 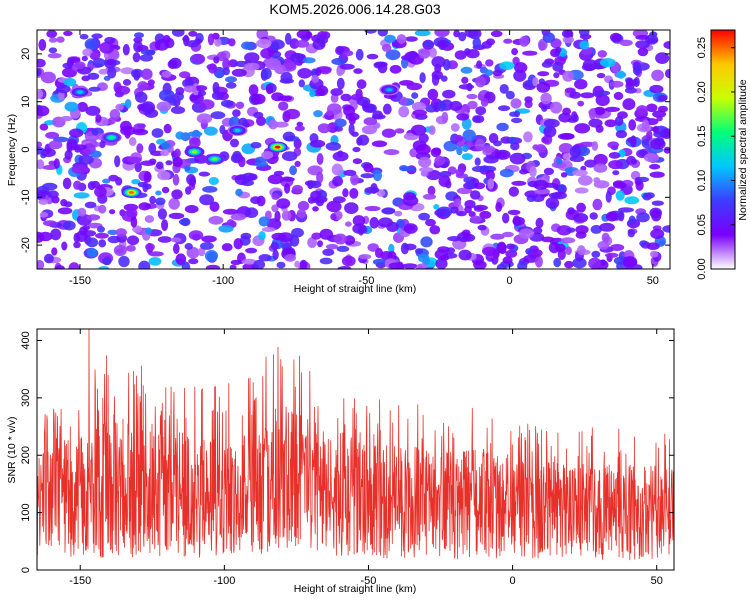 What do you see at coordinates (355, 289) in the screenshot?
I see `heatmap-x-label: Height of straight line (km)` at bounding box center [355, 289].